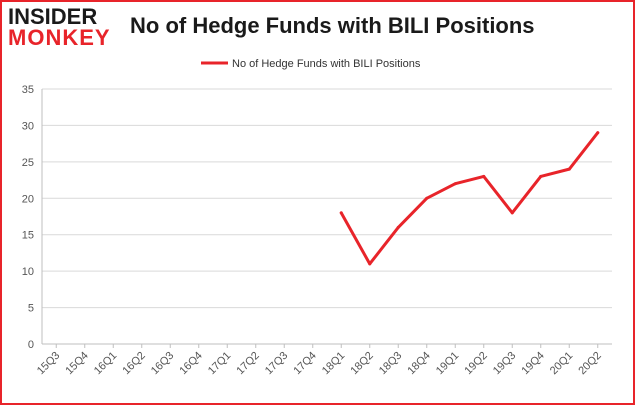  I want to click on x-tick-label: 17Q4, so click(305, 364).